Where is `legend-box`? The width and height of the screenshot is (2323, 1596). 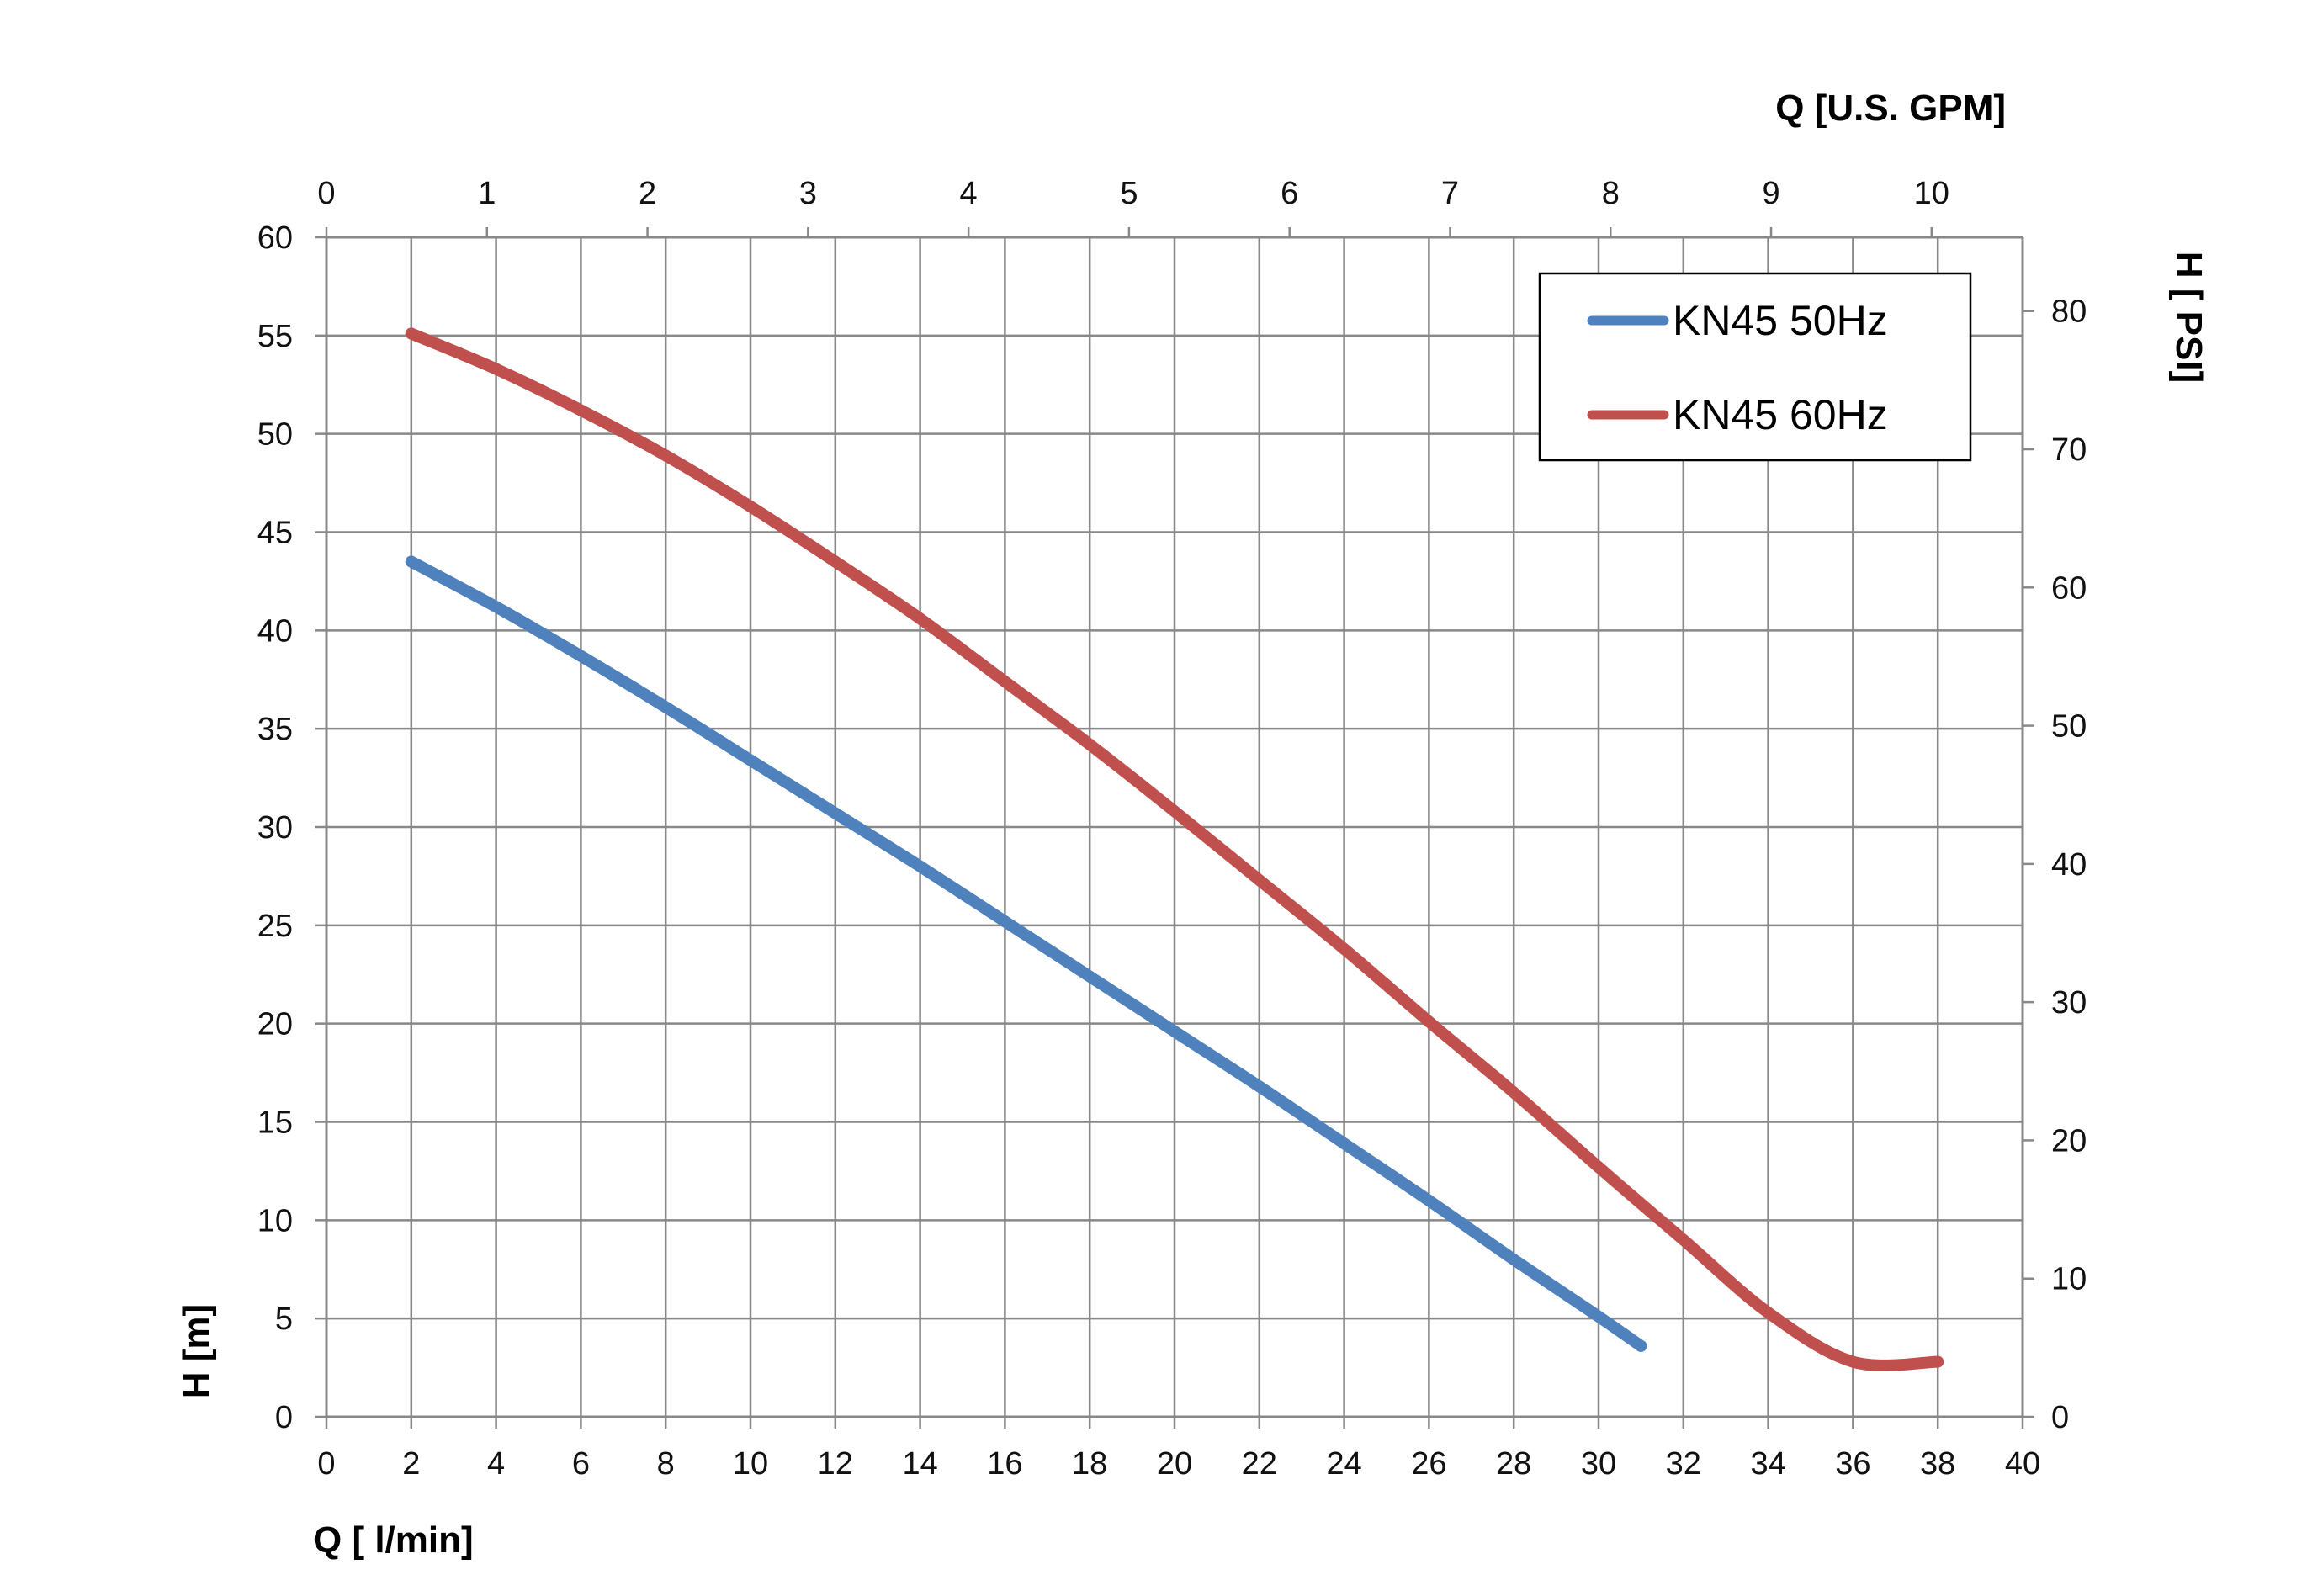
legend-box is located at coordinates (1755, 367).